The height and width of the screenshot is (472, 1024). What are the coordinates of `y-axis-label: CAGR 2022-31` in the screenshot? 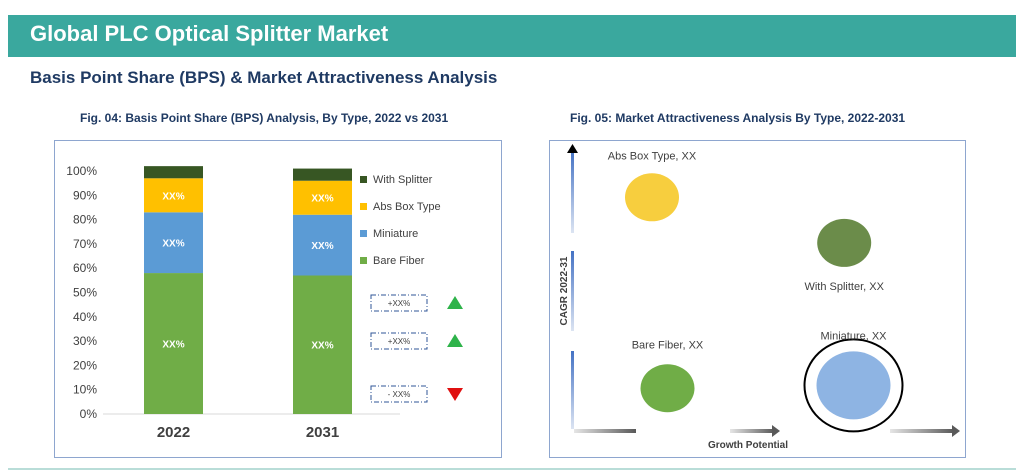 It's located at (564, 290).